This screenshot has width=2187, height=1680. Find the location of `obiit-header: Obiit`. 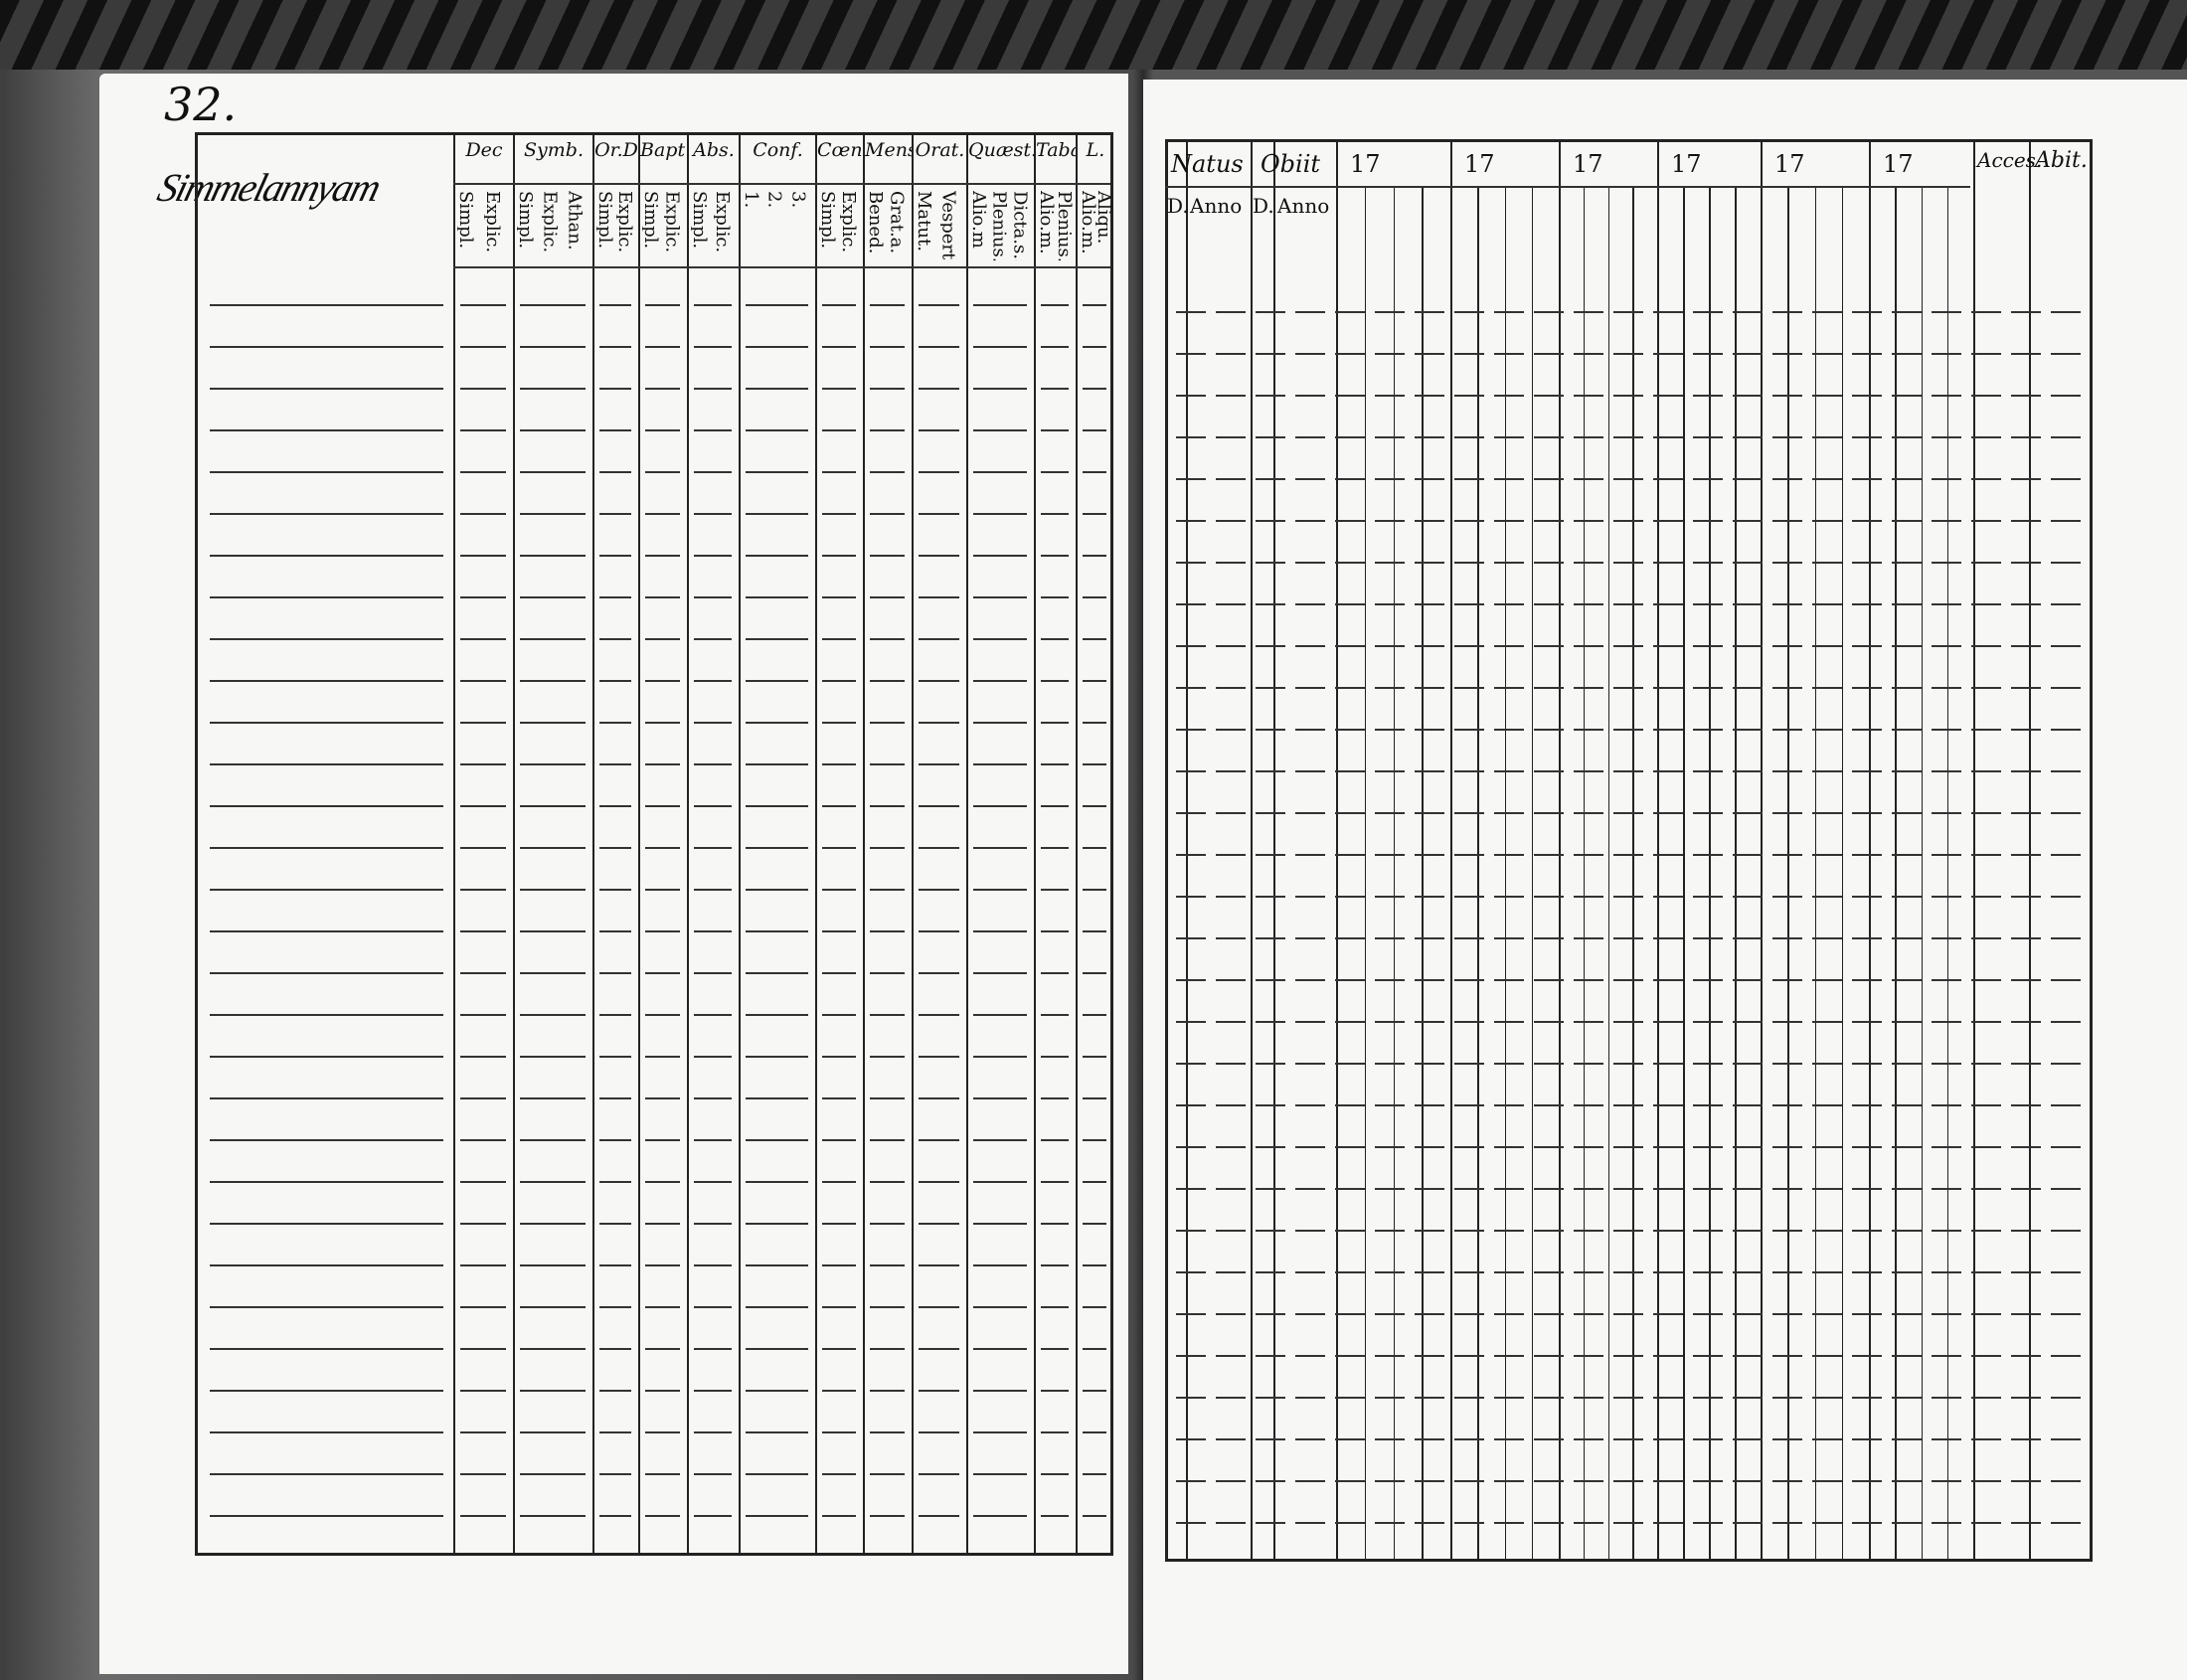

obiit-header: Obiit is located at coordinates (1291, 164).